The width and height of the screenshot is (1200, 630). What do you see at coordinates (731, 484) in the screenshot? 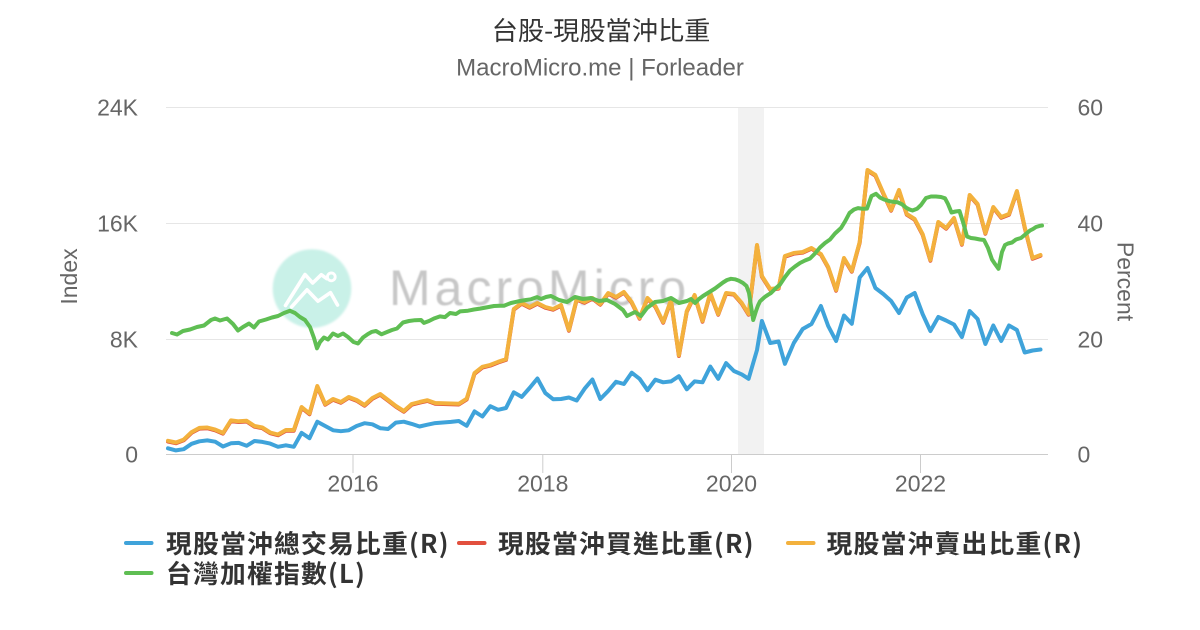
I see `svg-text: 2020` at bounding box center [731, 484].